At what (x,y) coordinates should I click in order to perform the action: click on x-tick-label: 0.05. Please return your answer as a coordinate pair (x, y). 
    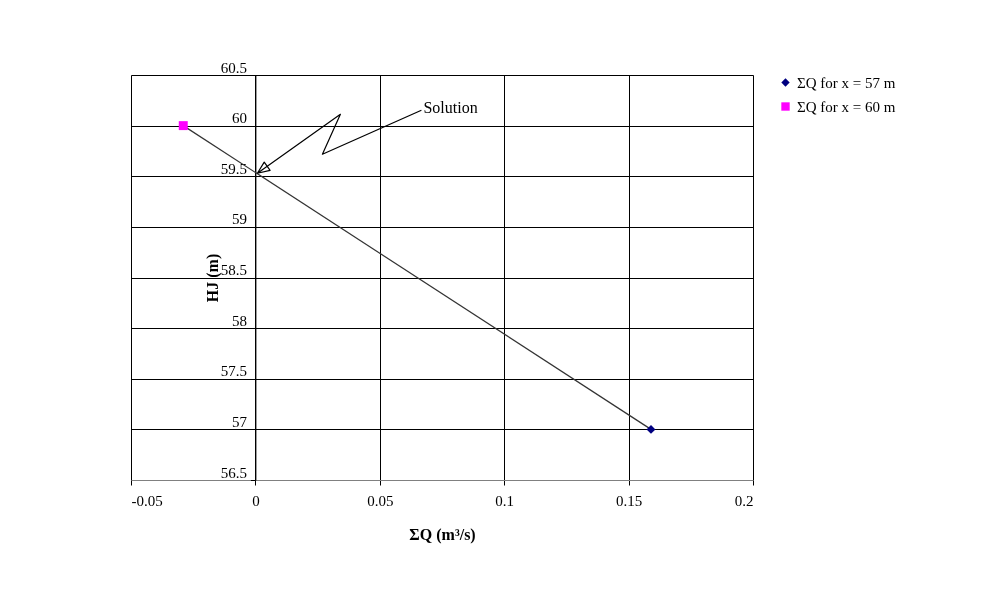
    Looking at the image, I should click on (380, 500).